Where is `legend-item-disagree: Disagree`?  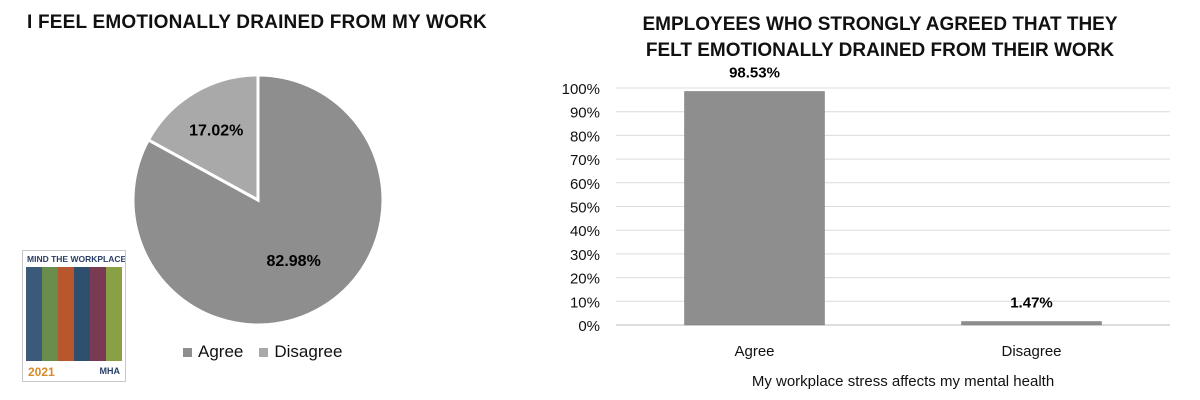
legend-item-disagree: Disagree is located at coordinates (300, 352).